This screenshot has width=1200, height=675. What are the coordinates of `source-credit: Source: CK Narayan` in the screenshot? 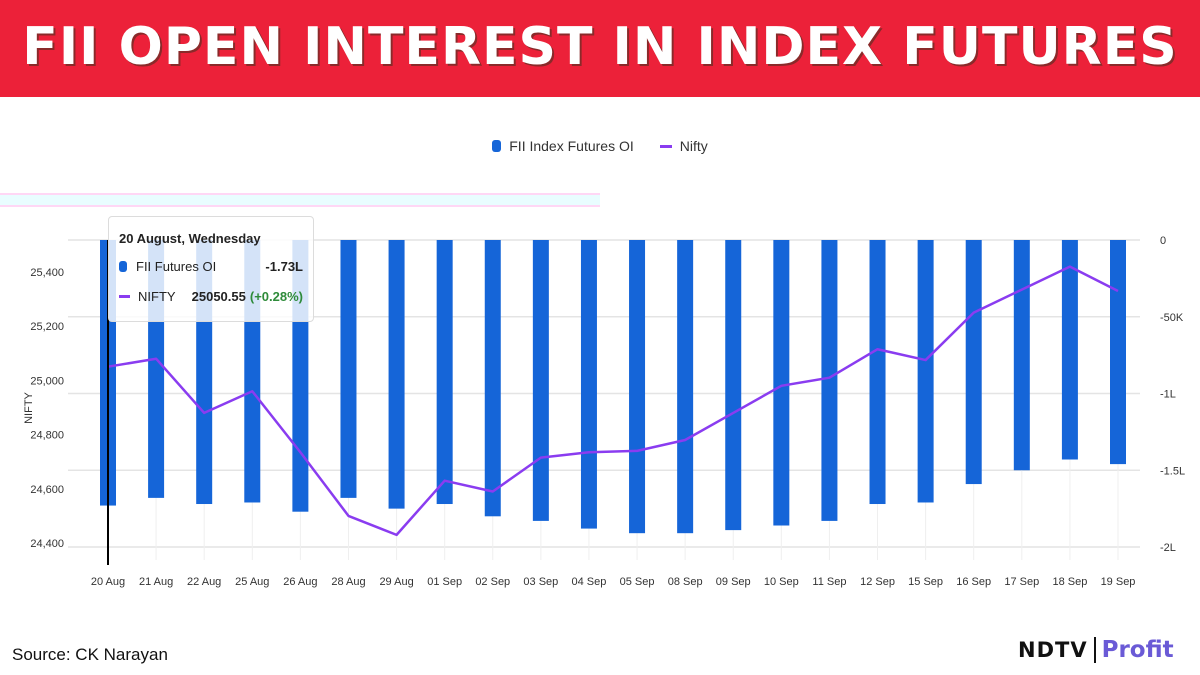 It's located at (90, 654).